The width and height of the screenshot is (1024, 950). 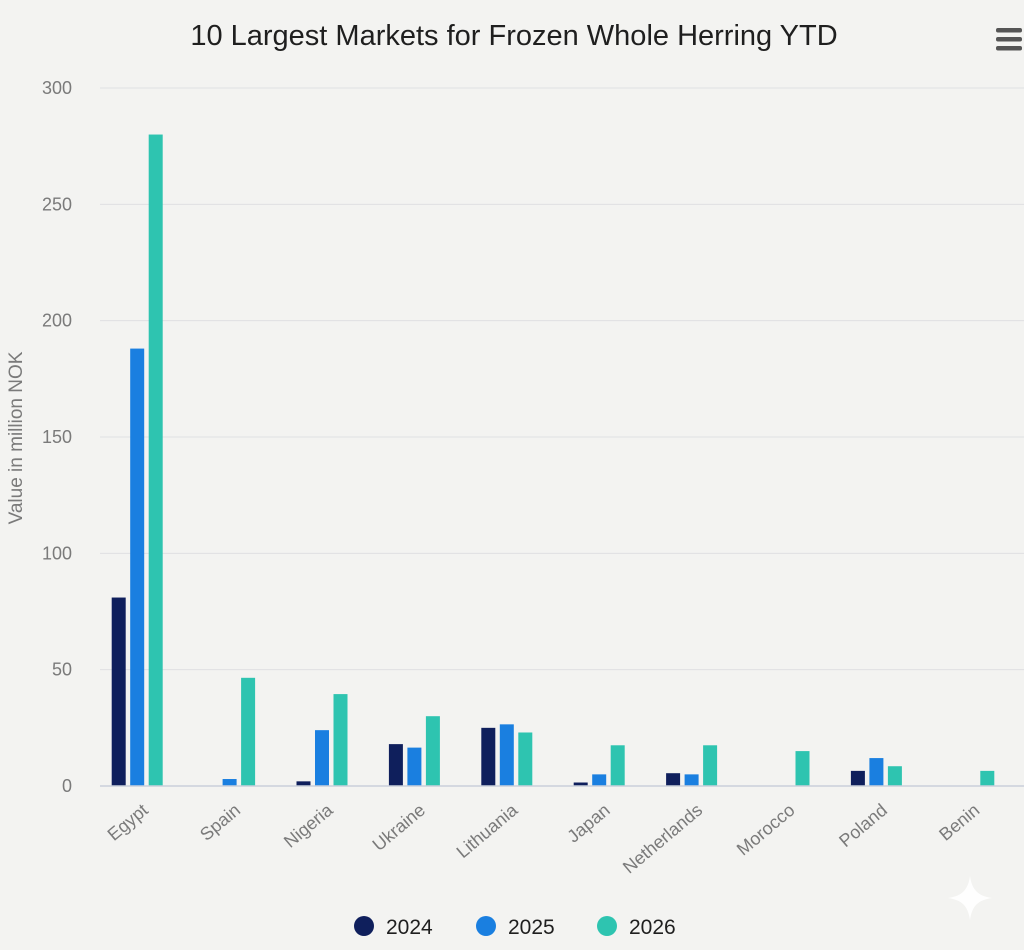 What do you see at coordinates (229, 782) in the screenshot?
I see `bar-spain-2025` at bounding box center [229, 782].